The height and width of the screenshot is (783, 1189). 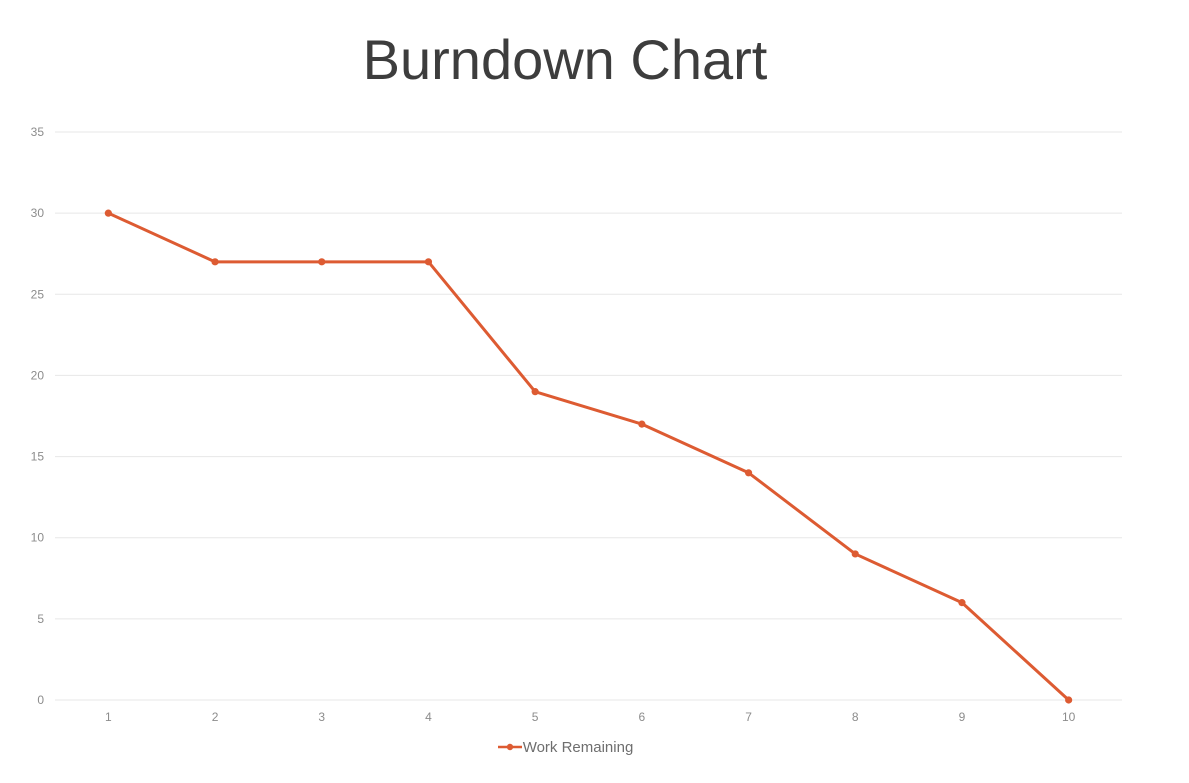 What do you see at coordinates (428, 717) in the screenshot?
I see `x-axis-tick-label: 4` at bounding box center [428, 717].